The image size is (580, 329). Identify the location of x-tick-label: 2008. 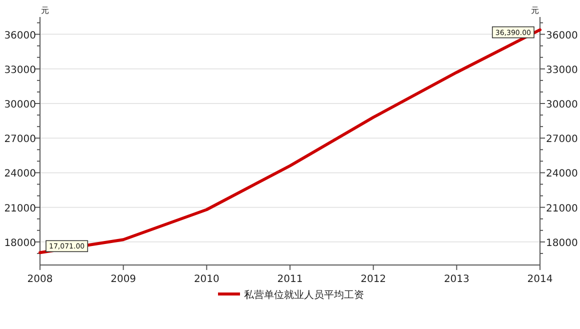
(40, 279).